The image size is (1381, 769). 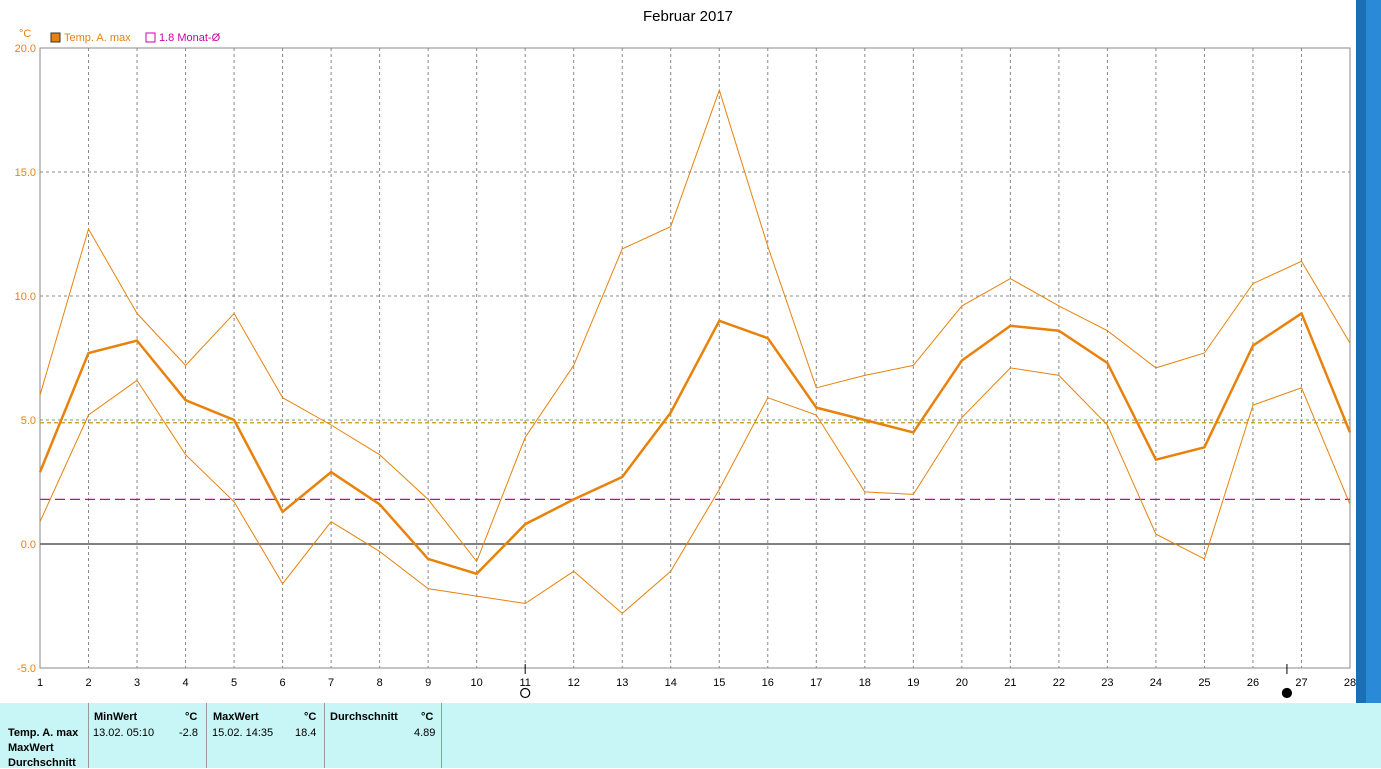 What do you see at coordinates (525, 693) in the screenshot?
I see `full-moon-icon` at bounding box center [525, 693].